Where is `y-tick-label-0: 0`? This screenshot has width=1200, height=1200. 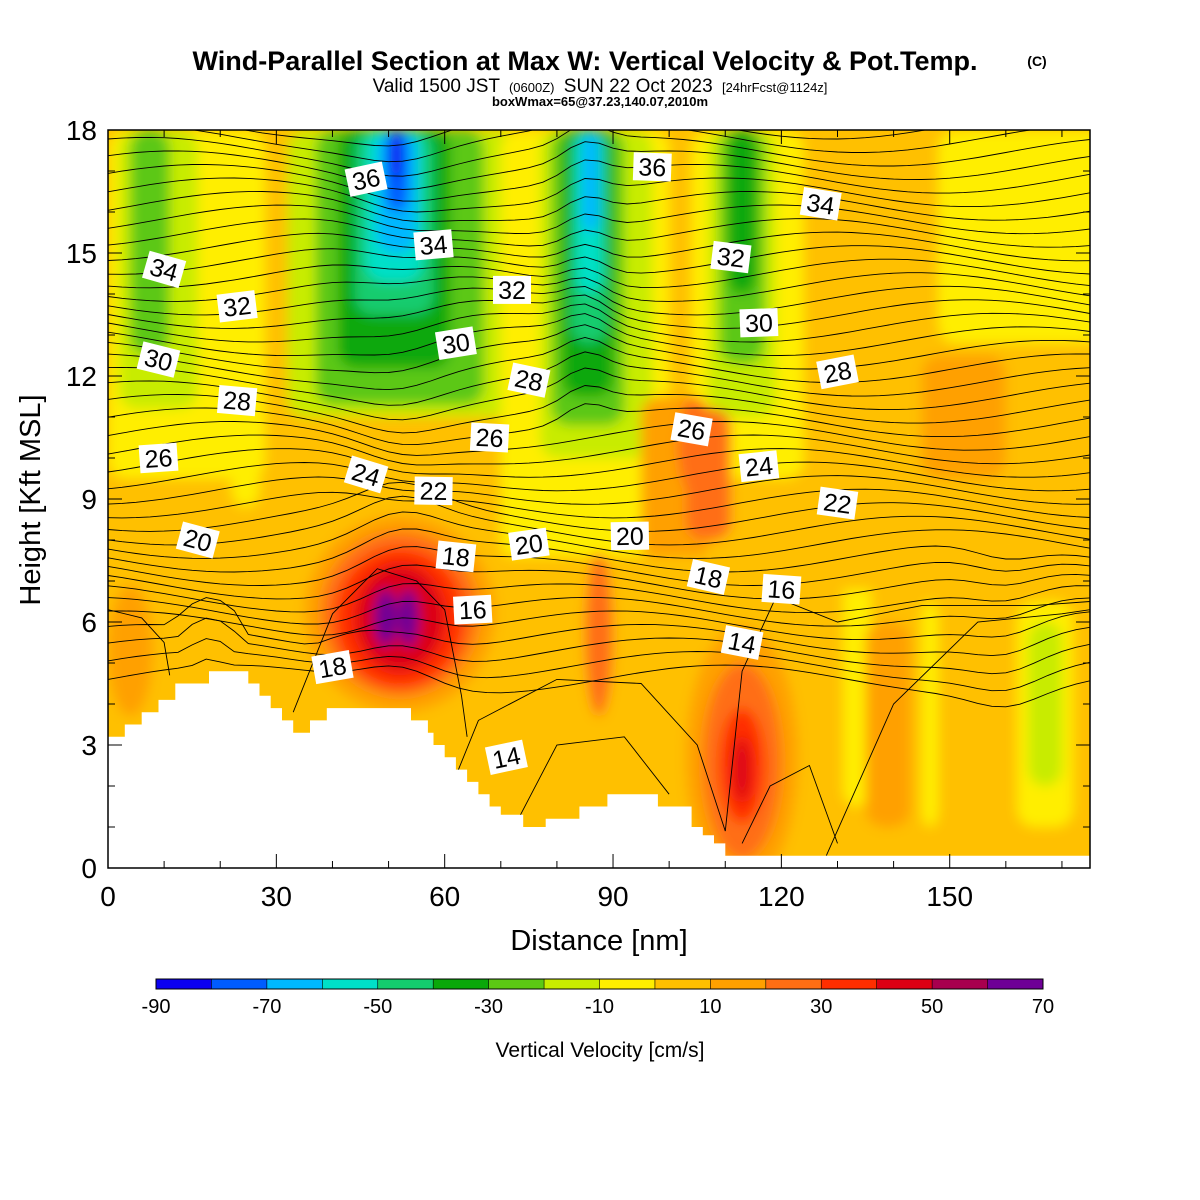 y-tick-label-0: 0 is located at coordinates (89, 868).